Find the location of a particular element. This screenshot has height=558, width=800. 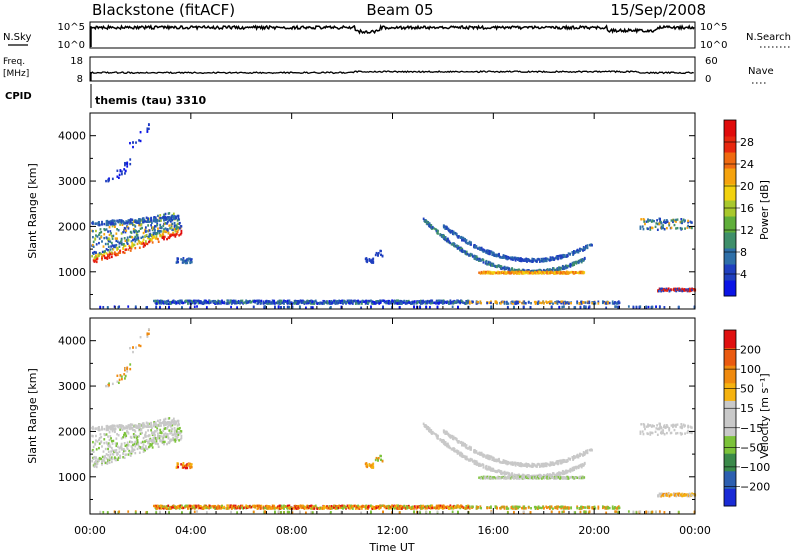

x-axis-label: Time UT is located at coordinates (391, 547).